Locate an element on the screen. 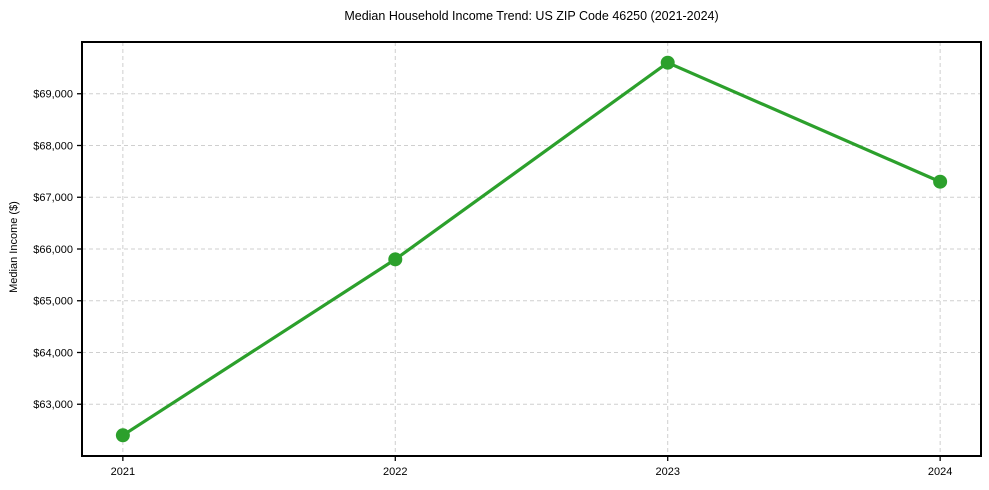  y-tick-label: $66,000 is located at coordinates (53, 250).